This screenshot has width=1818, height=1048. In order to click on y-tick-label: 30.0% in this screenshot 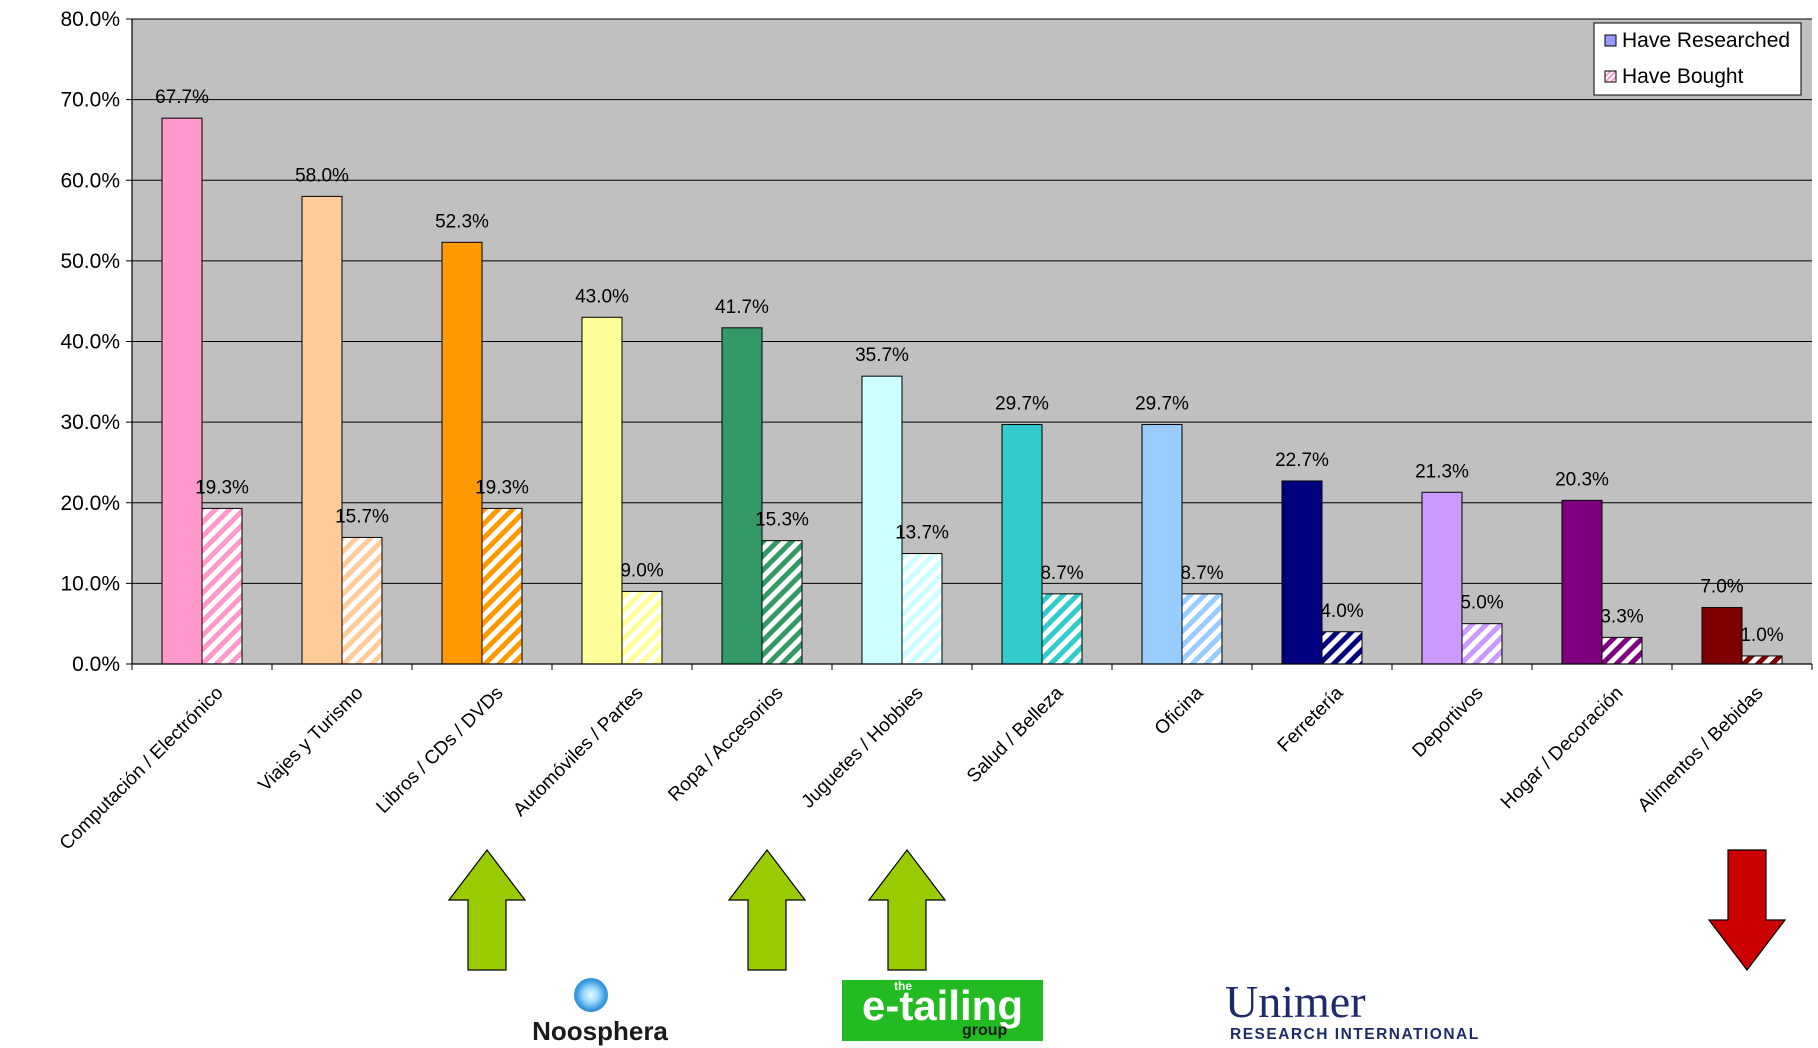, I will do `click(90, 422)`.